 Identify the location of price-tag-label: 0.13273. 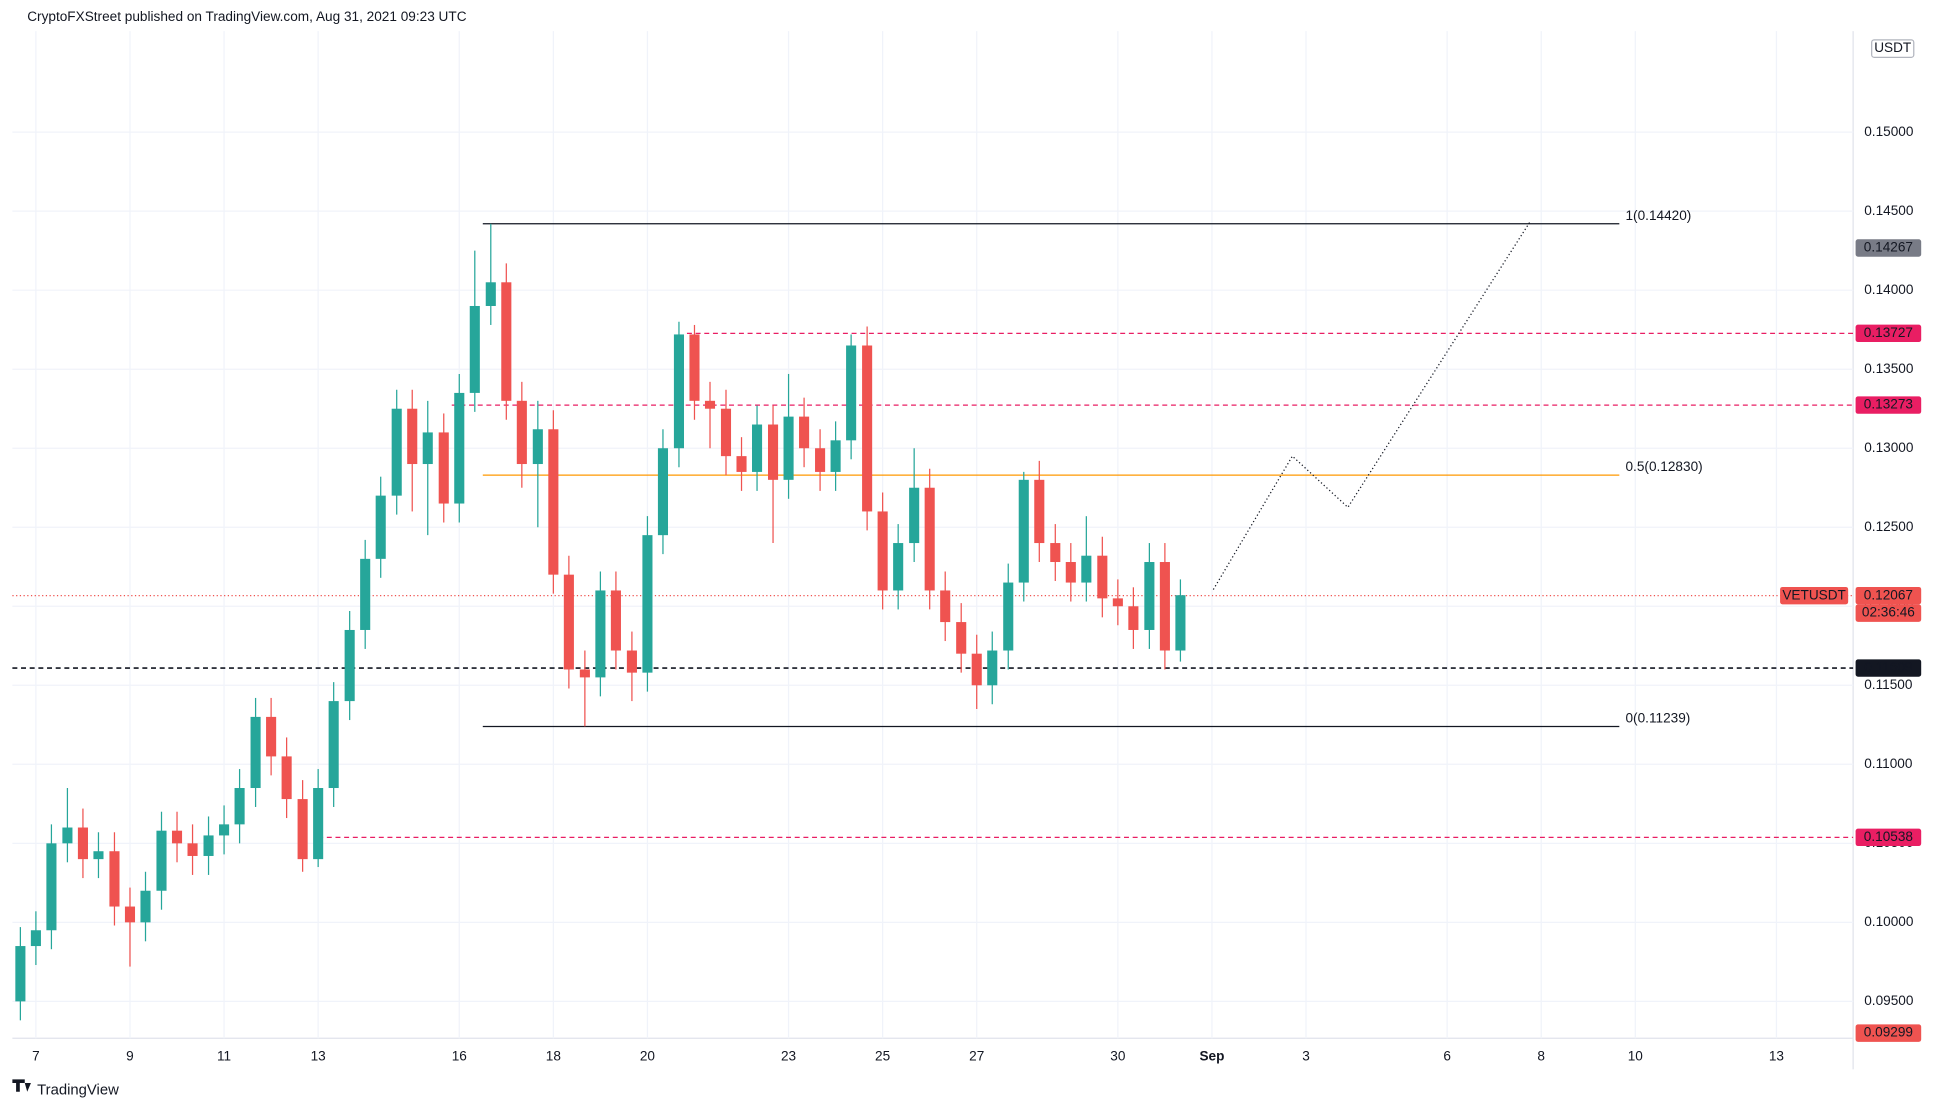
(1888, 404).